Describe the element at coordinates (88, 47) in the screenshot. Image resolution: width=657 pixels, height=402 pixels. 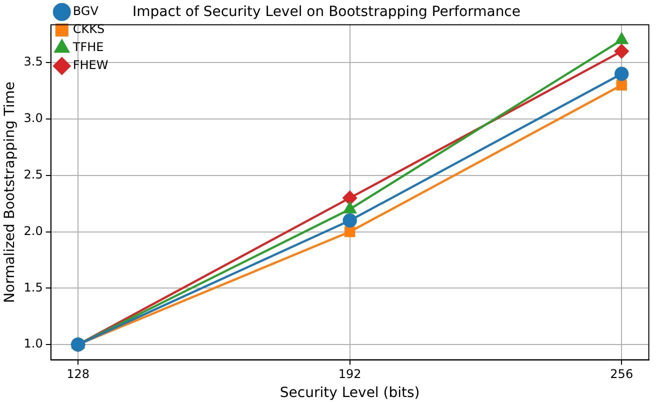
I see `legend-label: TFHE` at that location.